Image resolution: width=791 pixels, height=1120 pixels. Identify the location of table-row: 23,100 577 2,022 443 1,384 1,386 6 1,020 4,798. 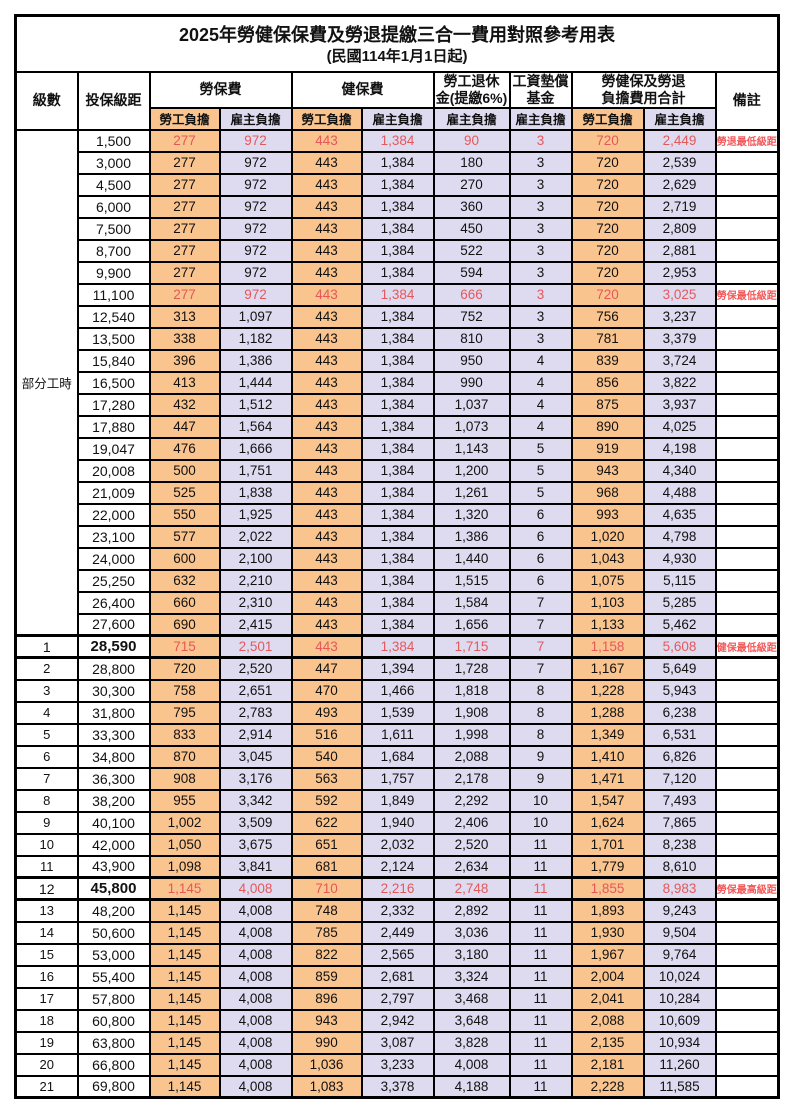
(398, 536).